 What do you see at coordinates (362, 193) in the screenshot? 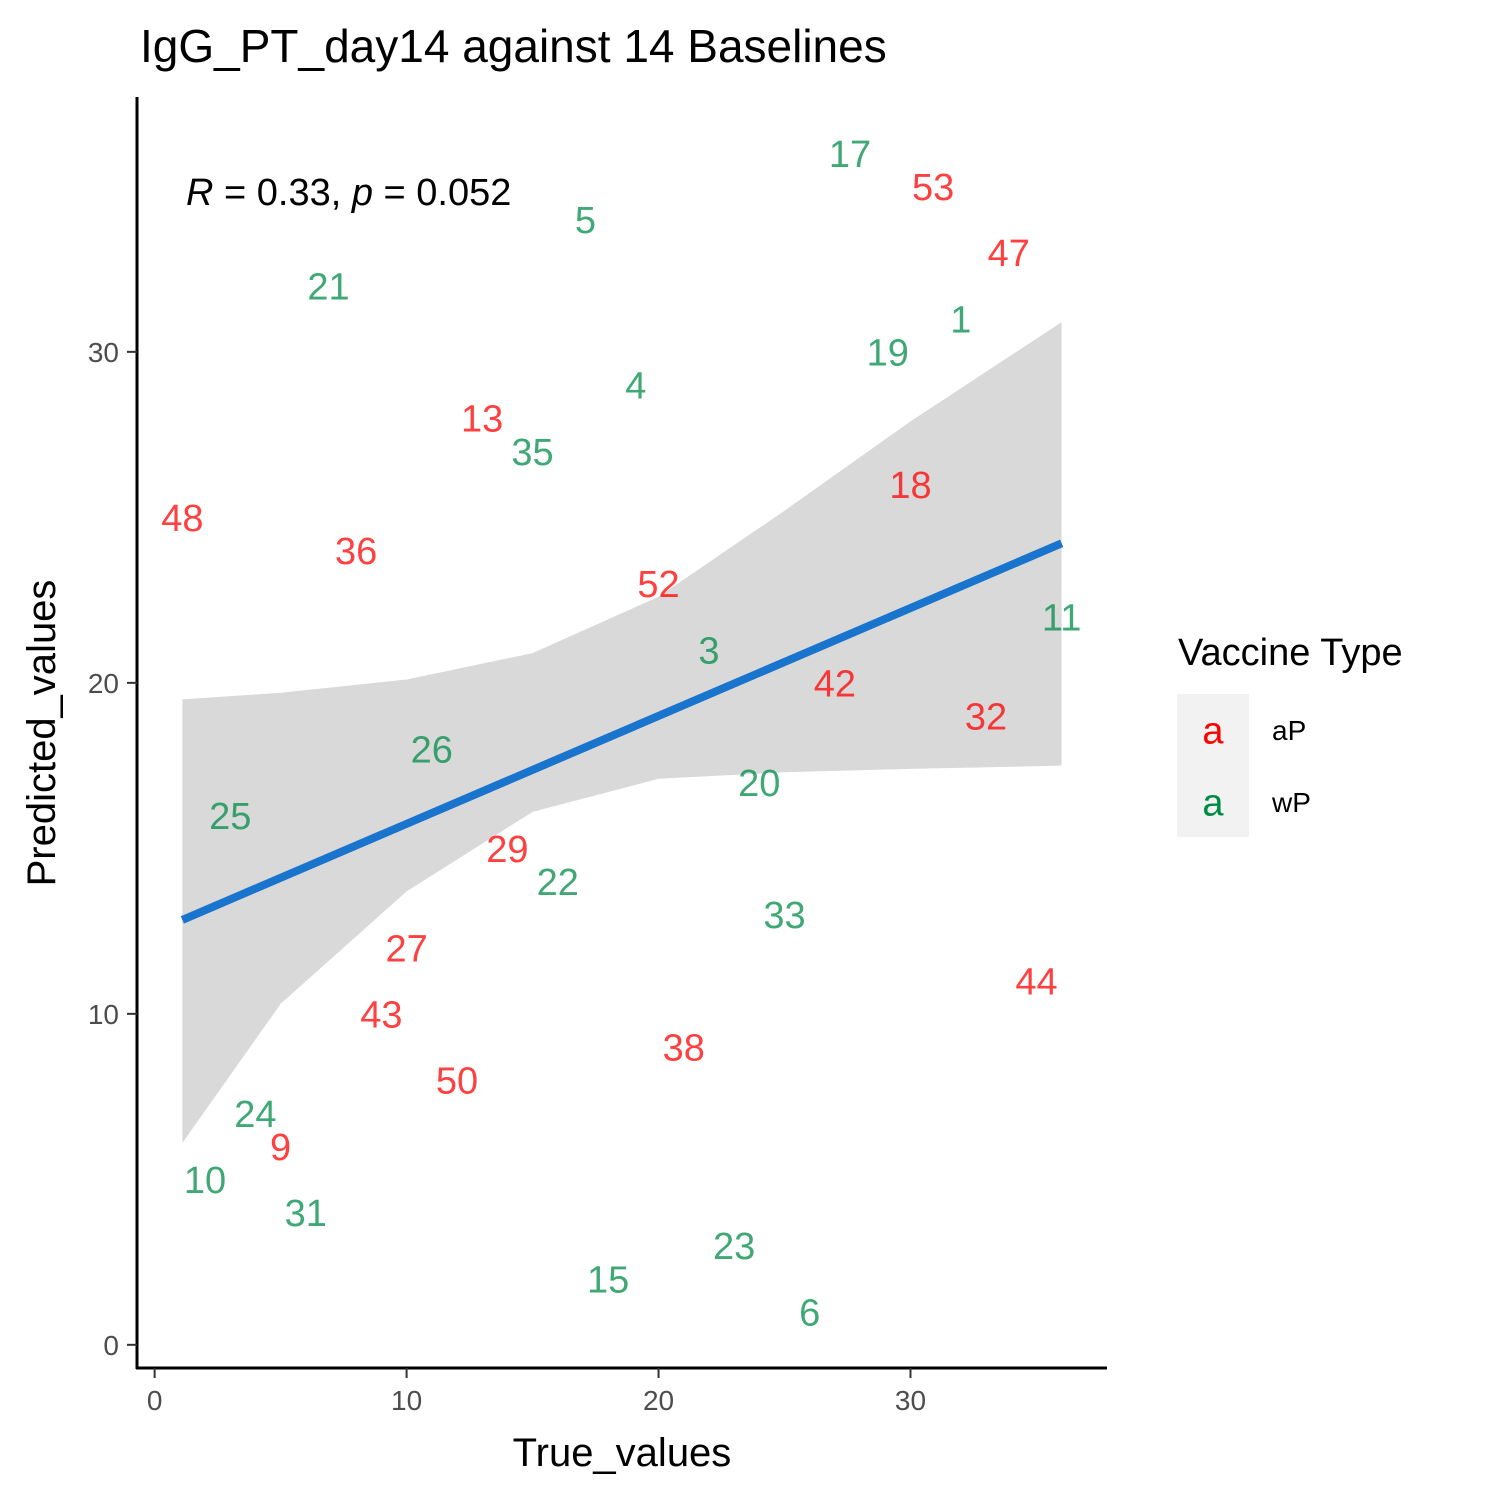
I see `p-symbol: p` at bounding box center [362, 193].